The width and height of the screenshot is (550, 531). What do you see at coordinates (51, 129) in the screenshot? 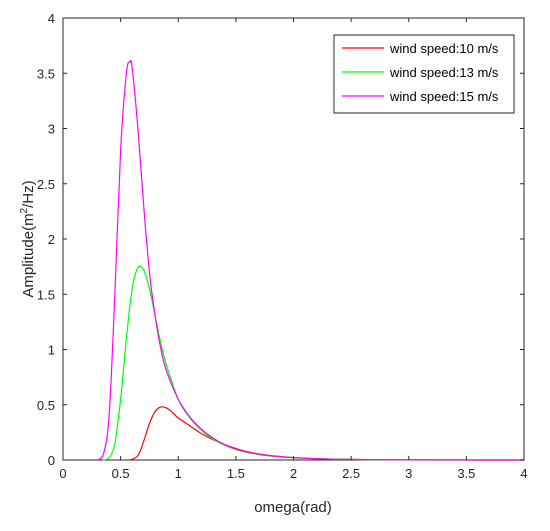
I see `y-tick-label: 3` at bounding box center [51, 129].